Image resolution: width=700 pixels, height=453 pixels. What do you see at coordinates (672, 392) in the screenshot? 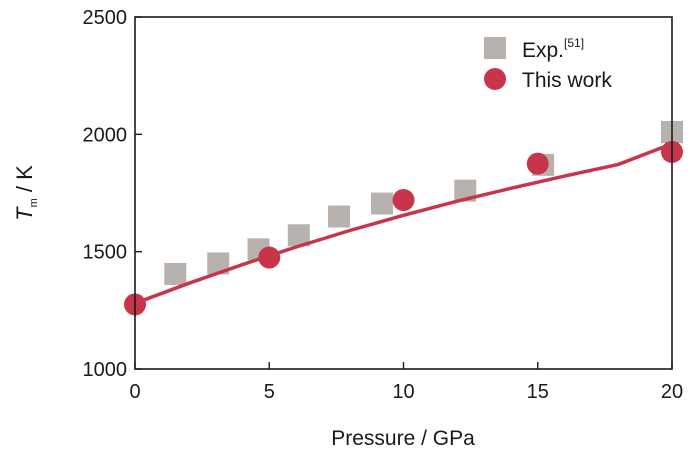
I see `x-tick-label: 20` at bounding box center [672, 392].